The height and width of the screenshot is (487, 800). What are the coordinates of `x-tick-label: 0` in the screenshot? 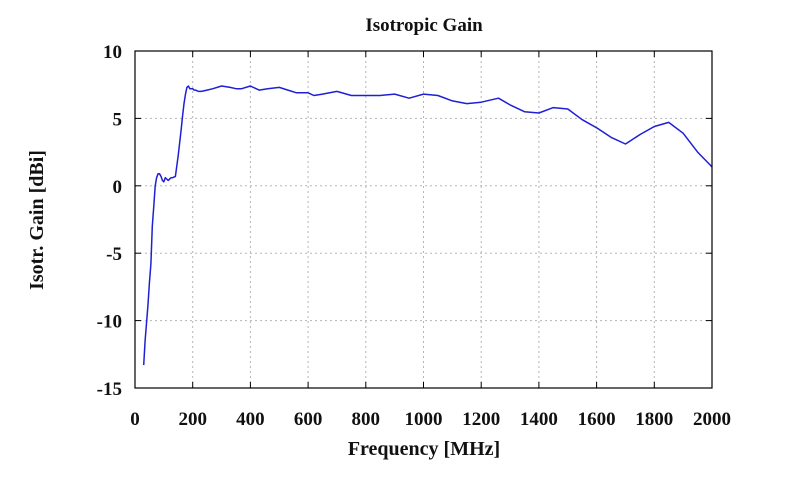 It's located at (135, 419).